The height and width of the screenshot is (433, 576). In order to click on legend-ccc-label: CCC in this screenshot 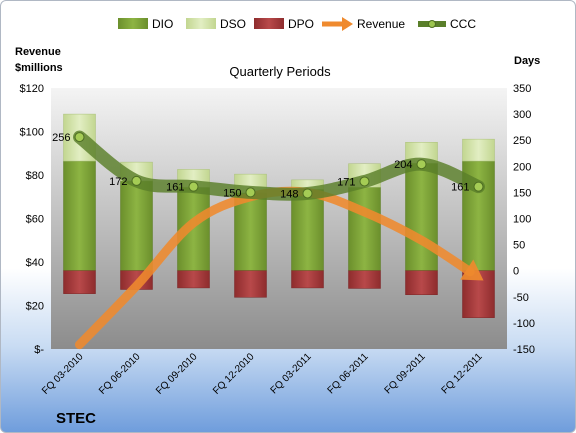, I will do `click(463, 24)`.